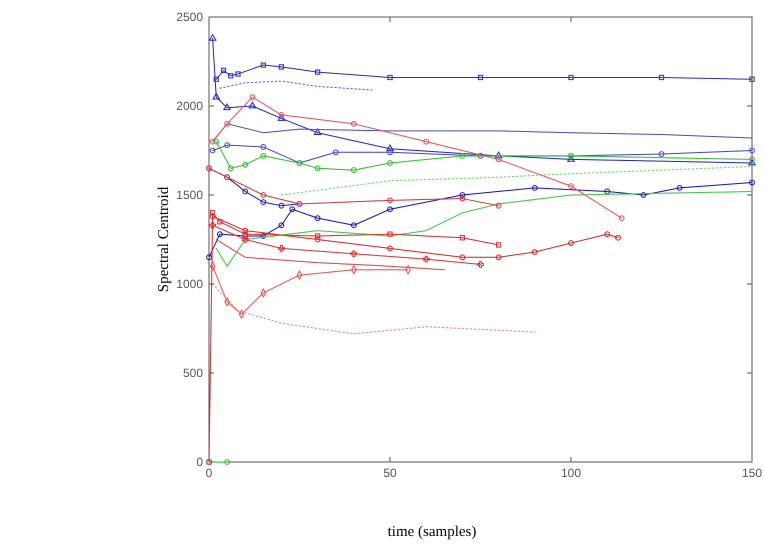 Image resolution: width=765 pixels, height=548 pixels. Describe the element at coordinates (432, 532) in the screenshot. I see `x-axis-title: time (samples)` at that location.